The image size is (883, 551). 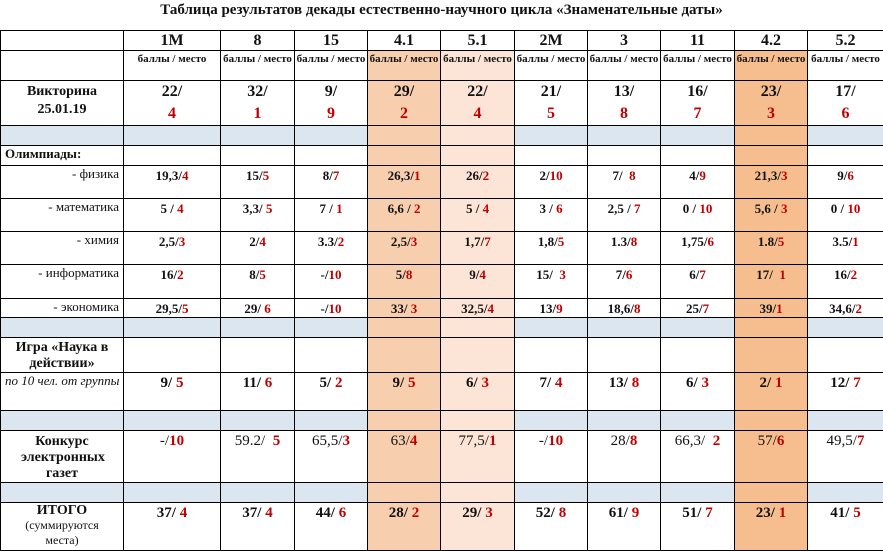 I want to click on score: 22/, so click(x=477, y=92).